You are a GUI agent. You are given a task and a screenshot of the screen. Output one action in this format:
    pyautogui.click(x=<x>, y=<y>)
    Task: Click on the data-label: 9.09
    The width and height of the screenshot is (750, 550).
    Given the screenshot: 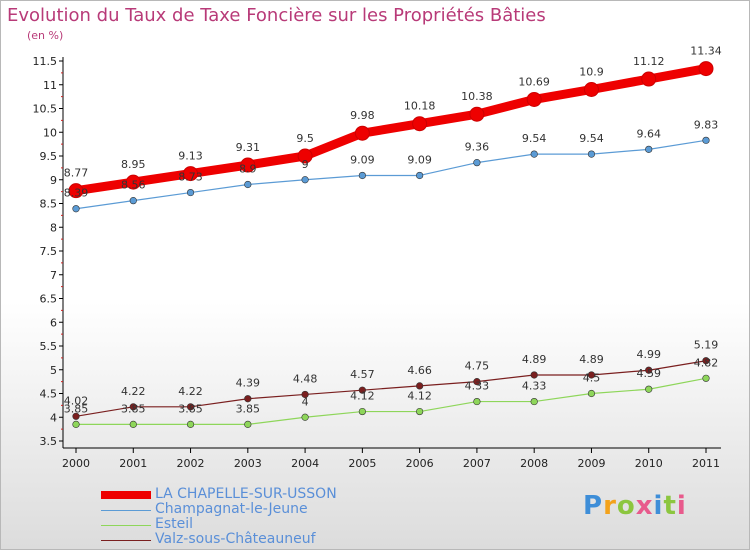 What is the action you would take?
    pyautogui.click(x=419, y=159)
    